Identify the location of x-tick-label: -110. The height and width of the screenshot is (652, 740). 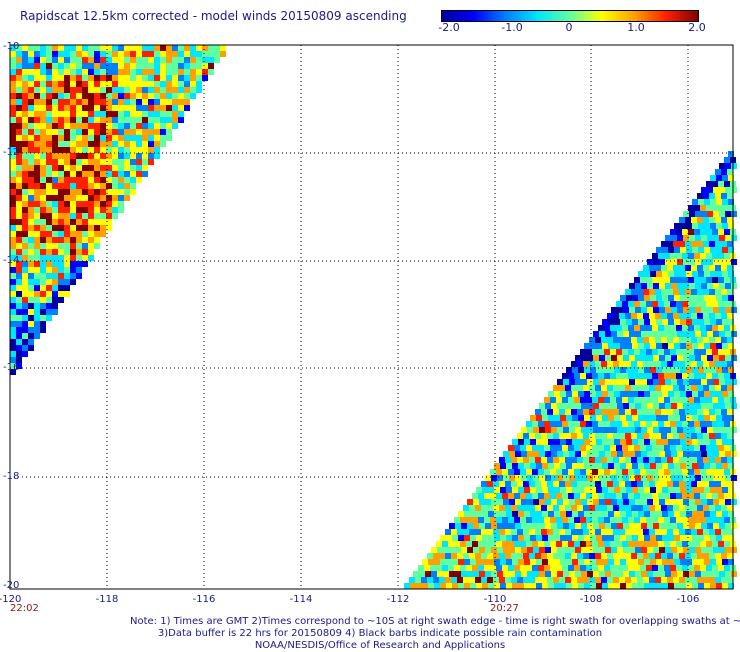
(495, 599).